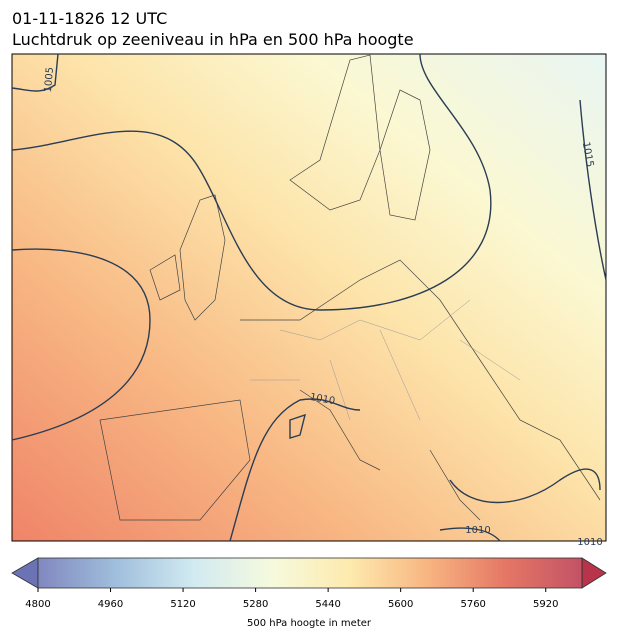  What do you see at coordinates (594, 573) in the screenshot?
I see `colorbar-extend-high` at bounding box center [594, 573].